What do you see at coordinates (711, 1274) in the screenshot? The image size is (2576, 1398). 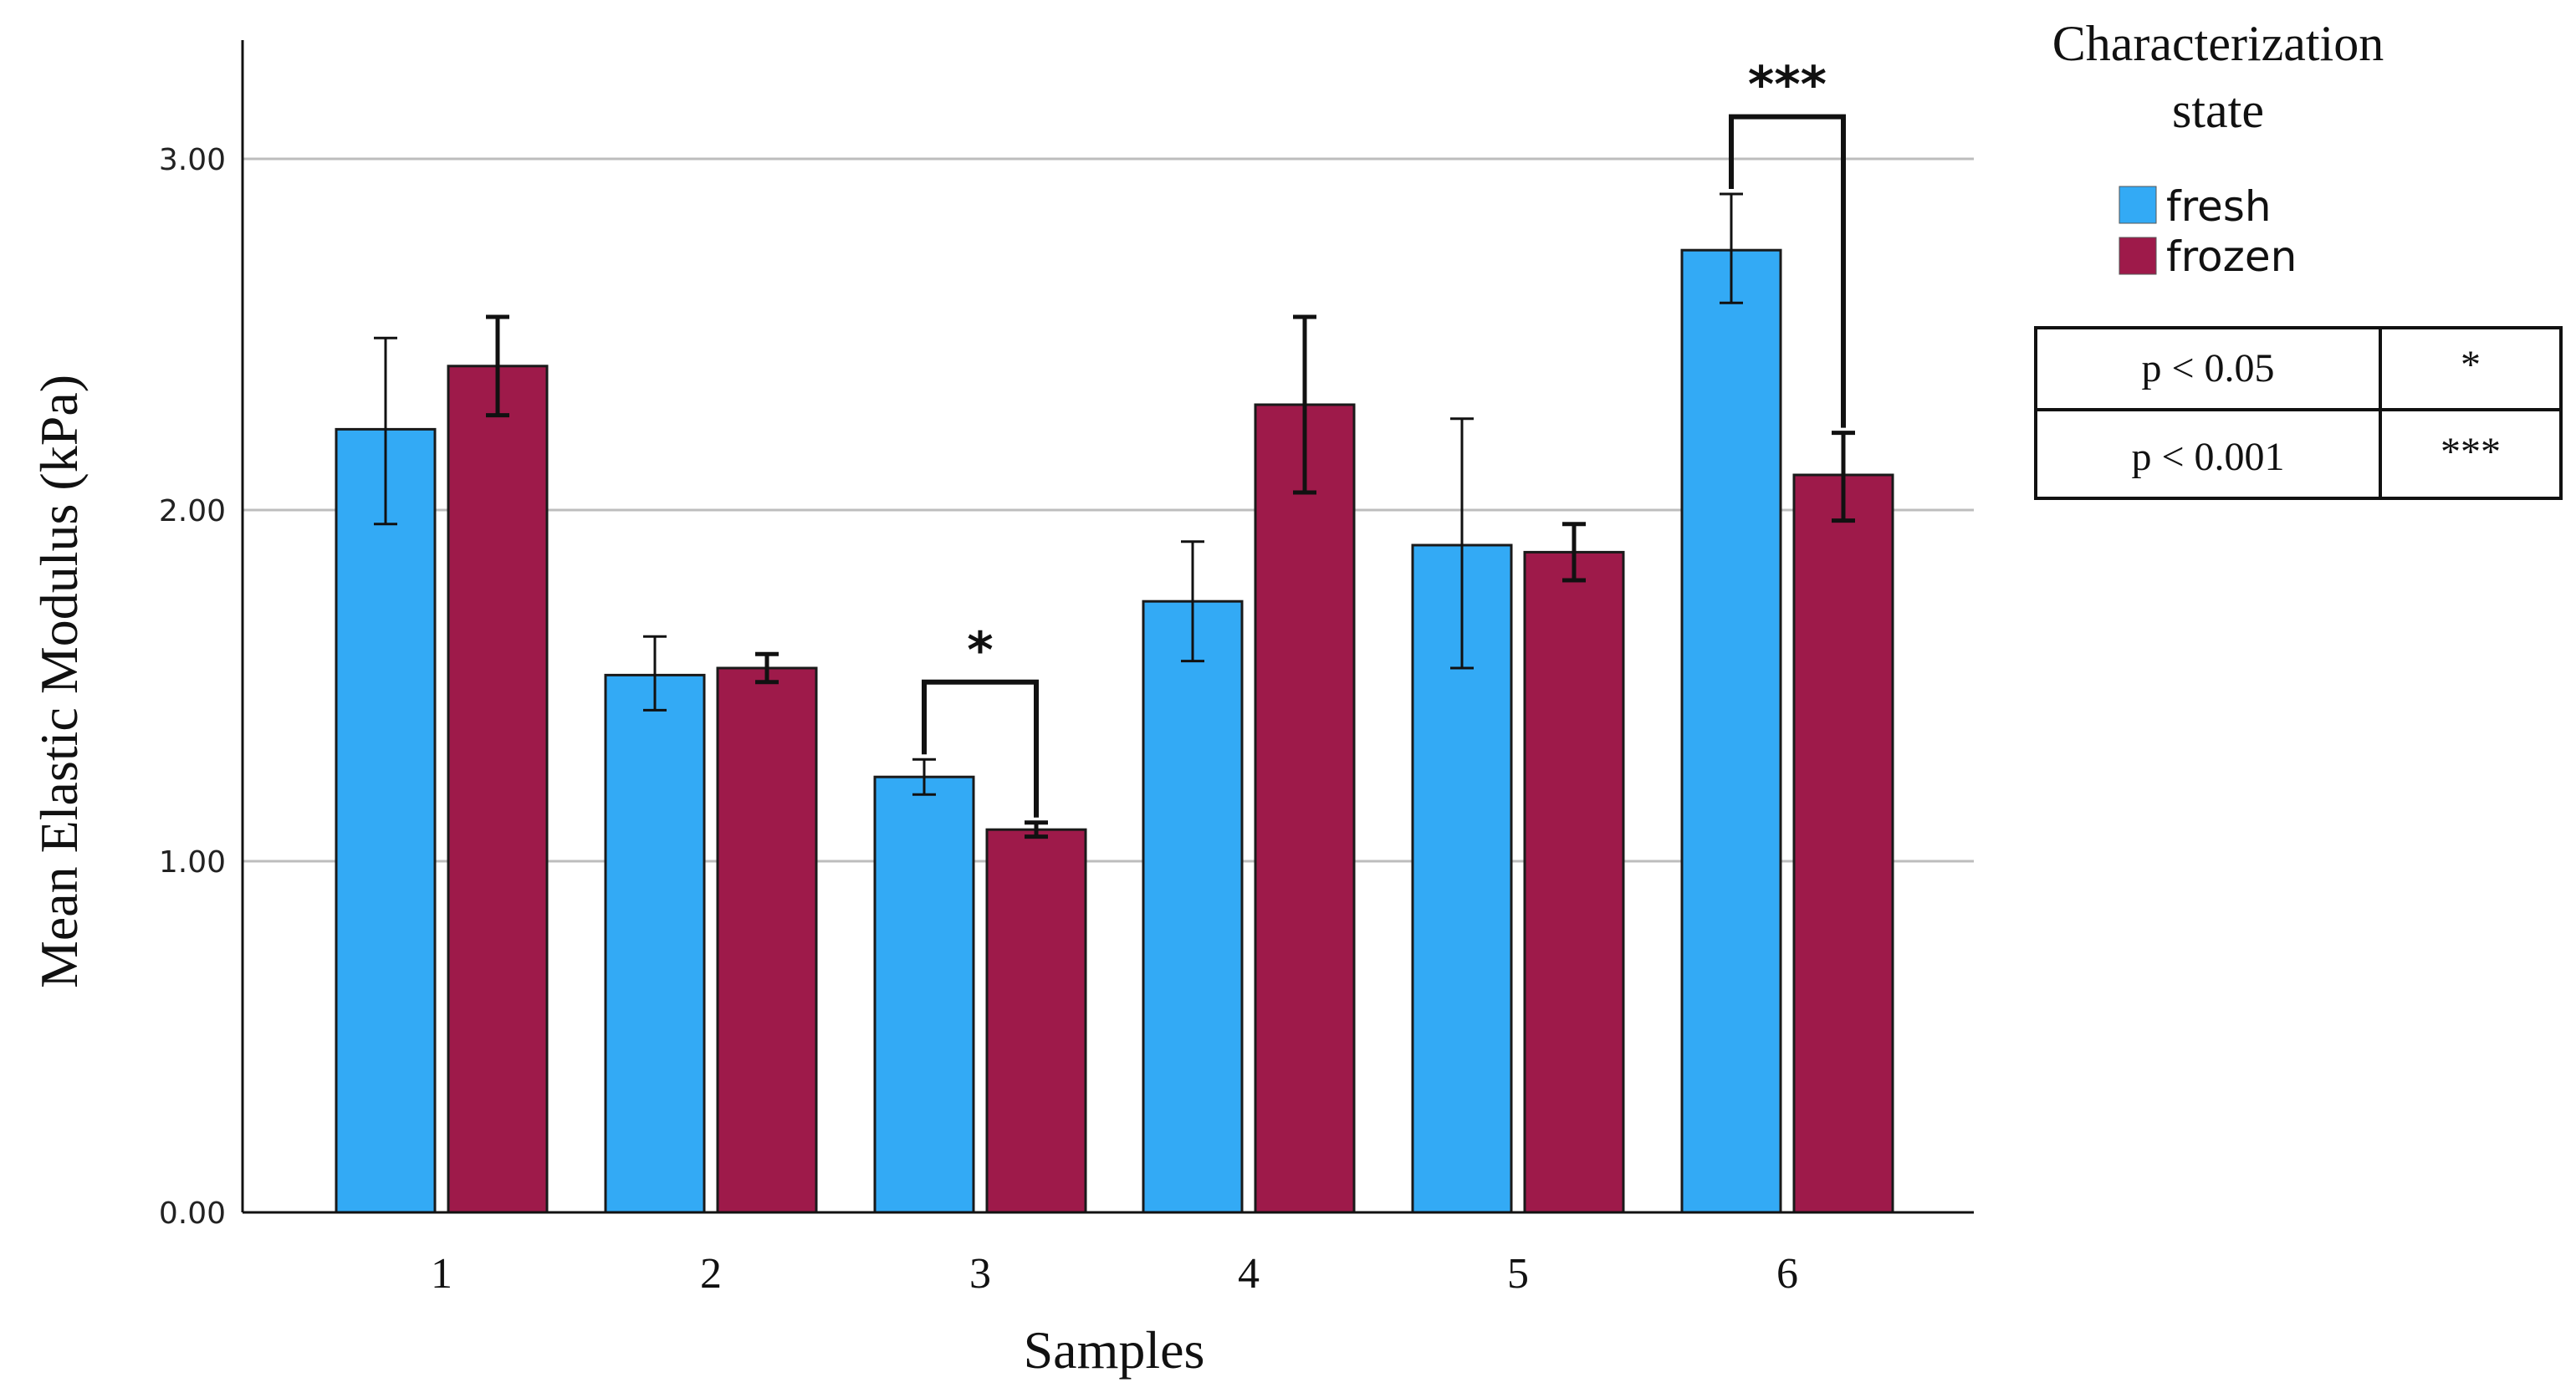 I see `x-tick-label-2: 2` at bounding box center [711, 1274].